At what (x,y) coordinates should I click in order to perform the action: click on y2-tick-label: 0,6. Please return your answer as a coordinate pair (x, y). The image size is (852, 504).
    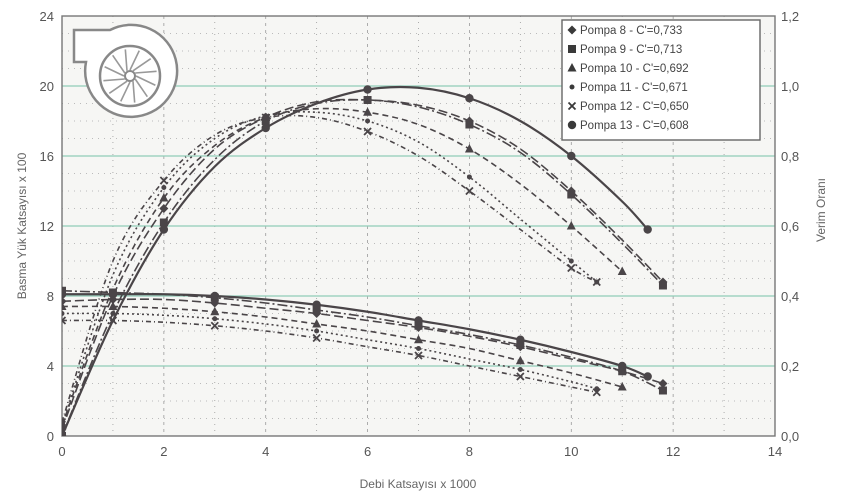
    Looking at the image, I should click on (790, 226).